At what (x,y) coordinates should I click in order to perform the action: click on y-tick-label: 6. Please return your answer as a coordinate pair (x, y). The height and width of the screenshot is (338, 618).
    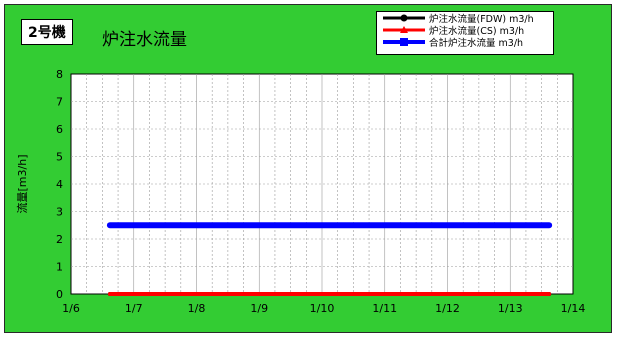
    Looking at the image, I should click on (59, 129).